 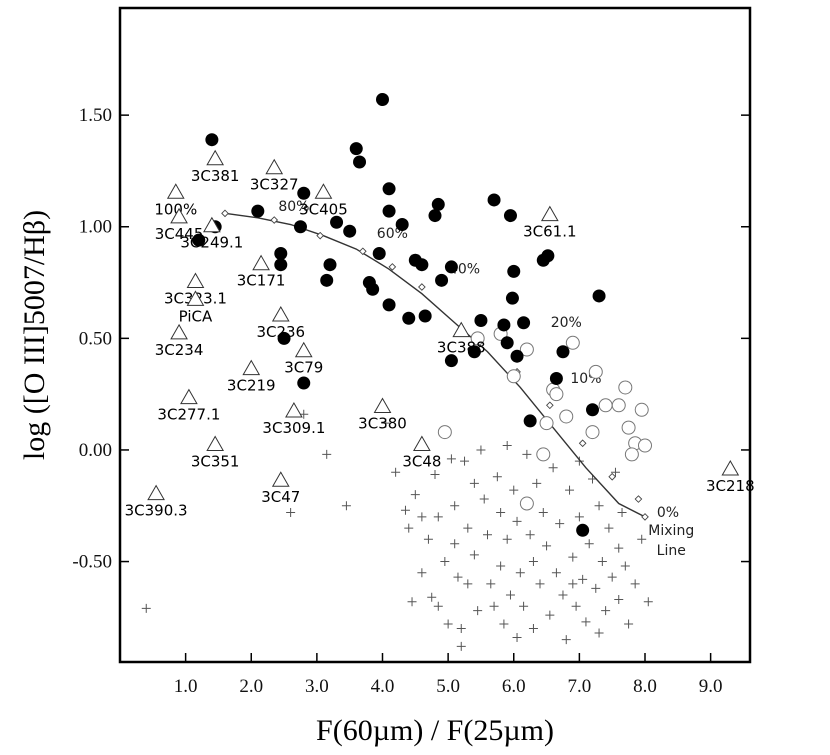 I want to click on source-label: 3C327, so click(x=274, y=185).